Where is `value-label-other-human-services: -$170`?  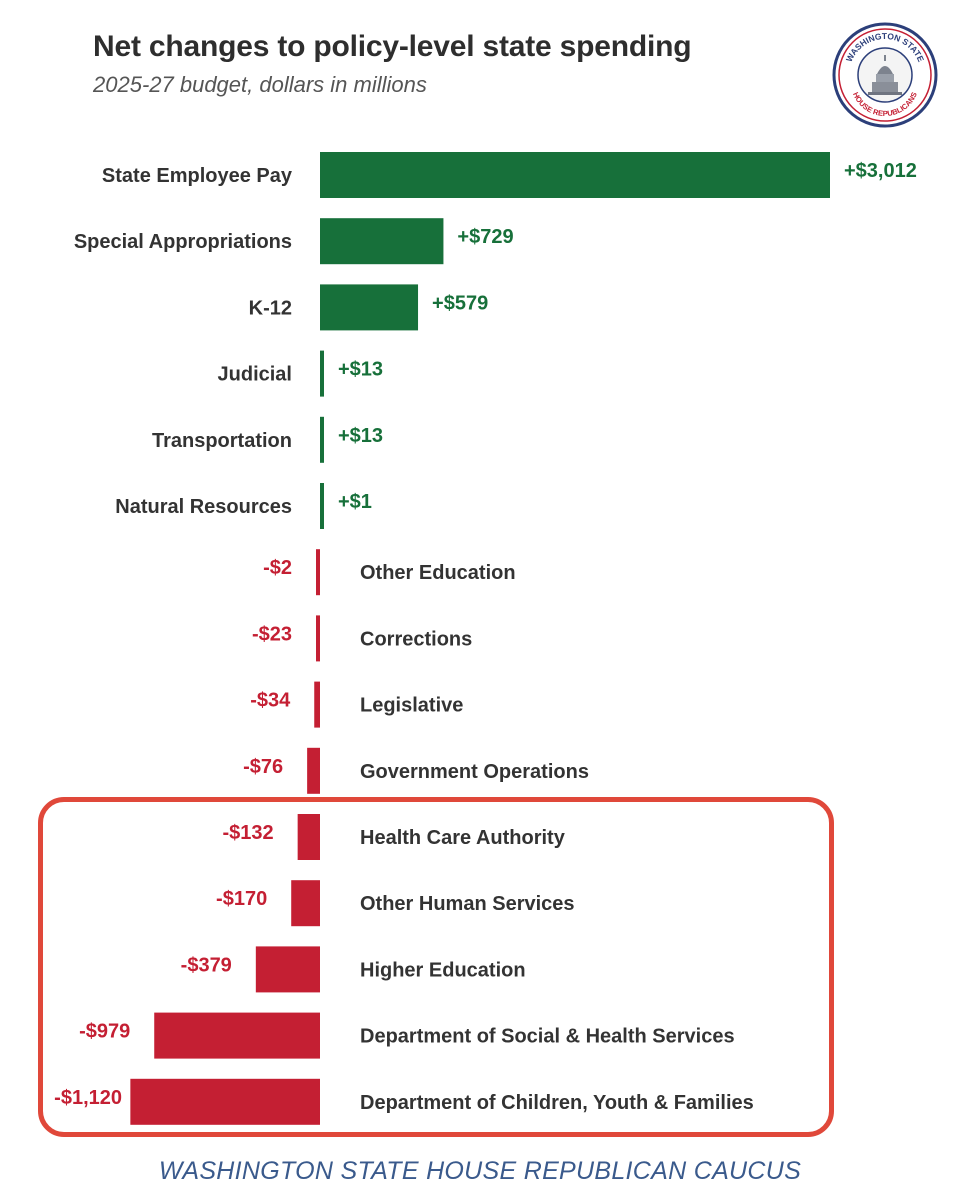
value-label-other-human-services: -$170 is located at coordinates (241, 899).